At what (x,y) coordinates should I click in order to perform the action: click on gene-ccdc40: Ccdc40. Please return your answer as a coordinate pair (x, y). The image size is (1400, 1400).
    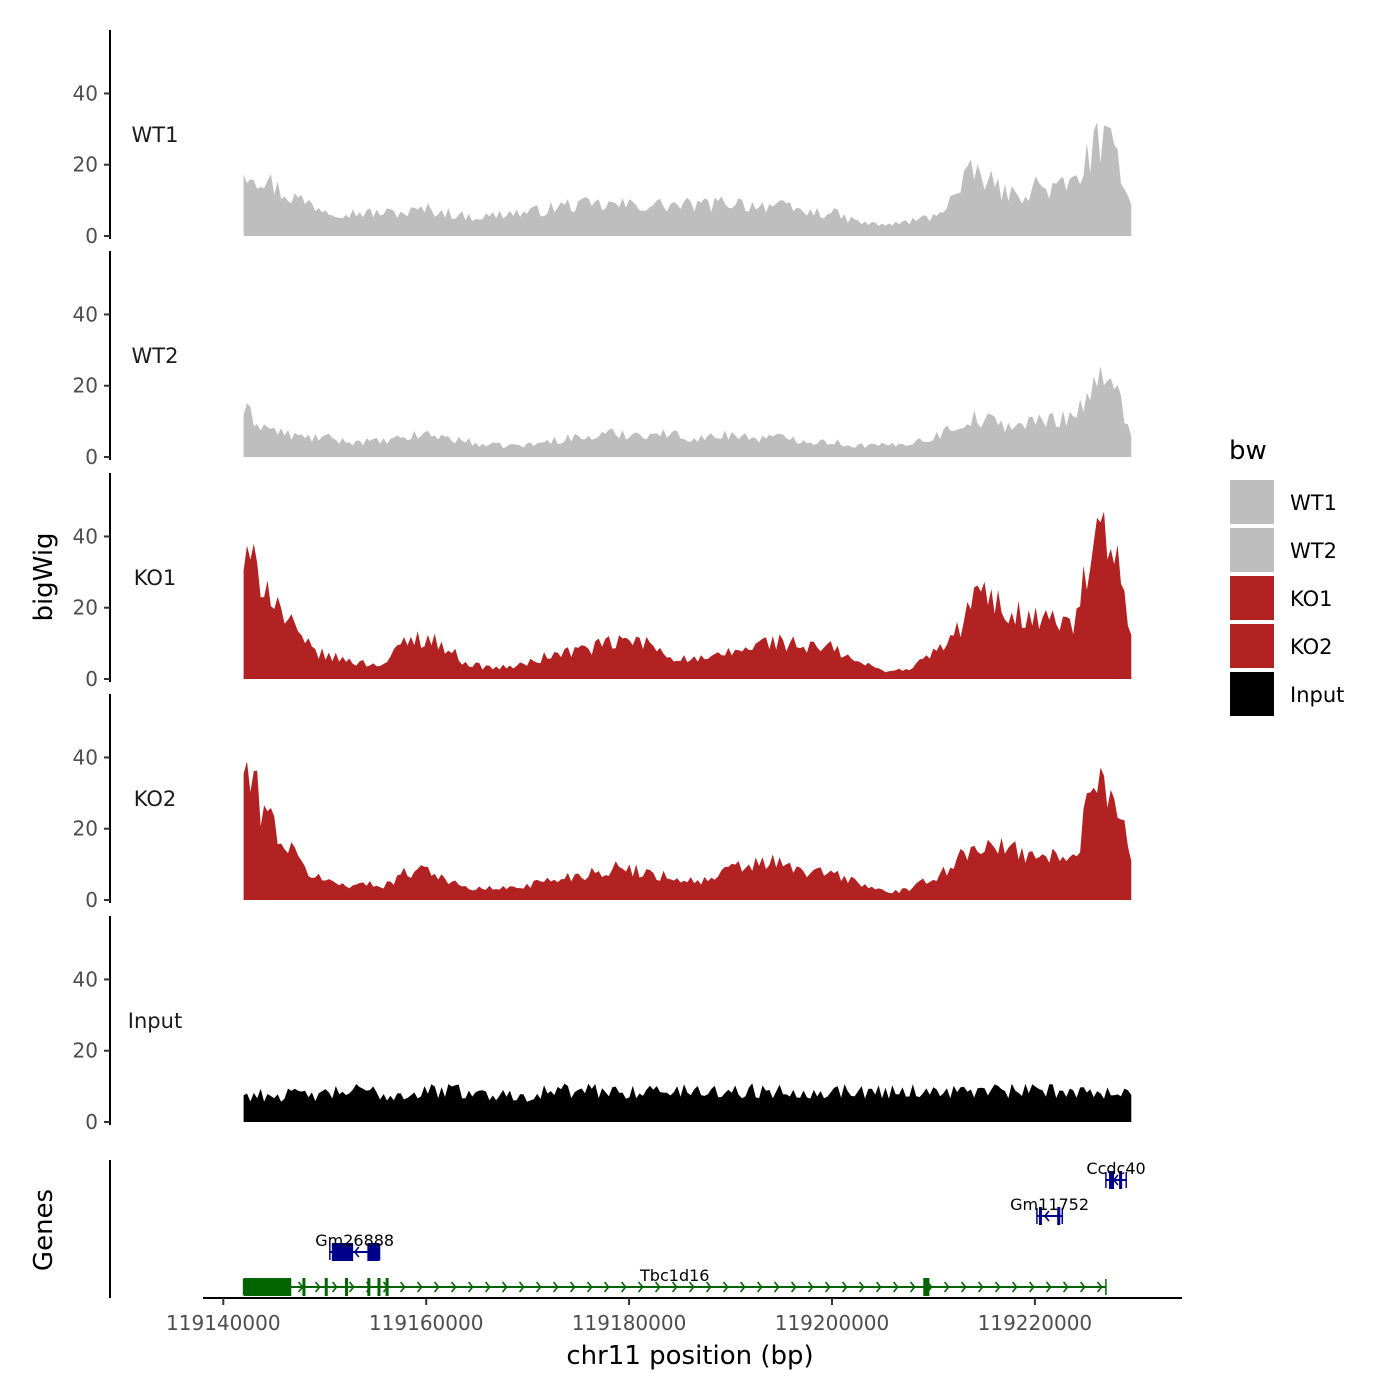
    Looking at the image, I should click on (1116, 1174).